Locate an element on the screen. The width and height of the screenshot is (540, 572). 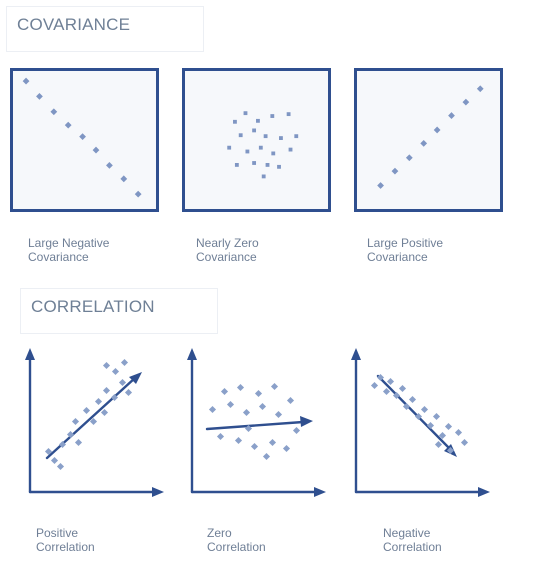
caption-line: Large Negative is located at coordinates (69, 243).